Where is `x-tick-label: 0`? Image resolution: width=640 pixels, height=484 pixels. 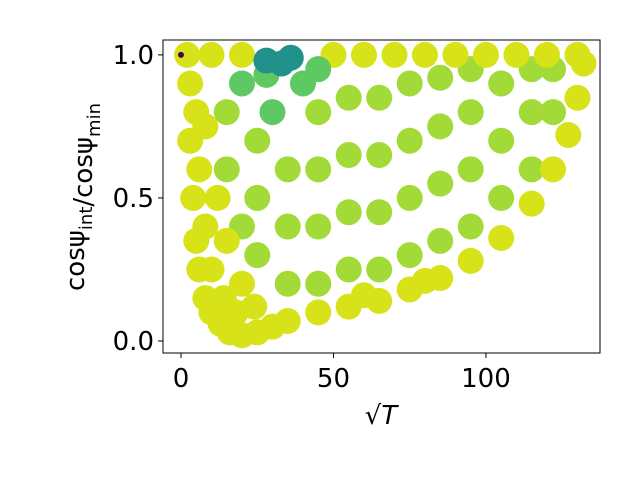
x-tick-label: 0 is located at coordinates (181, 379).